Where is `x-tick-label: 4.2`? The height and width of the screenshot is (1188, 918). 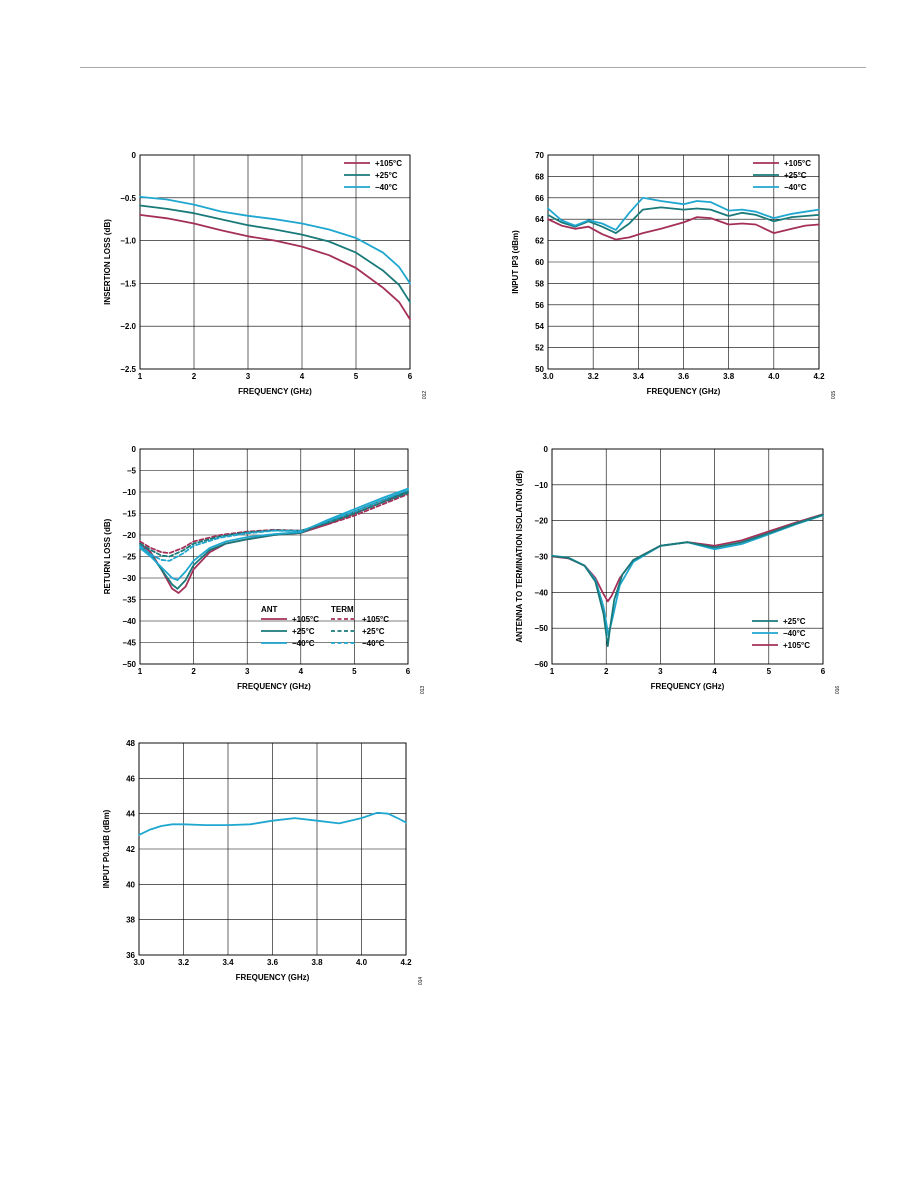 x-tick-label: 4.2 is located at coordinates (819, 376).